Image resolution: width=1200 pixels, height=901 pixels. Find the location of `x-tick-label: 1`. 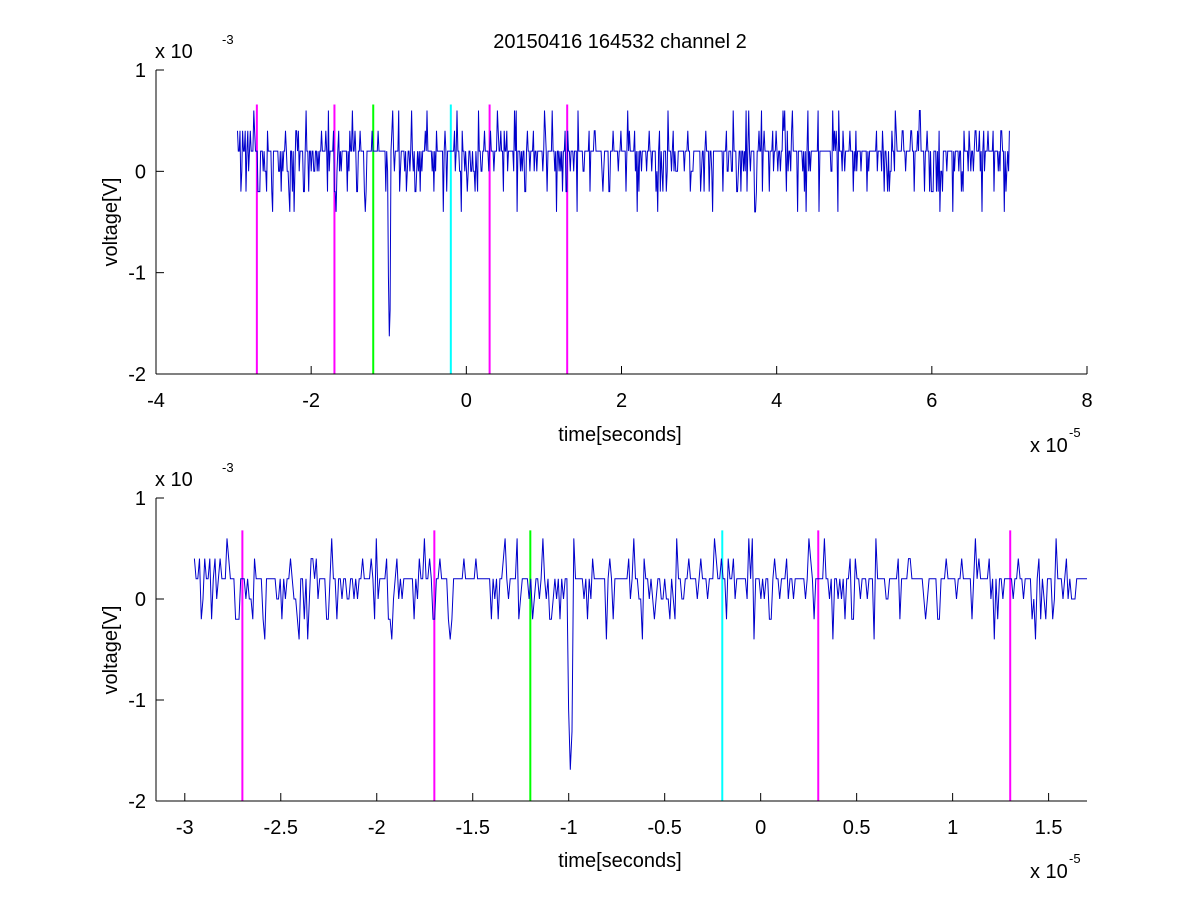

x-tick-label: 1 is located at coordinates (952, 828).